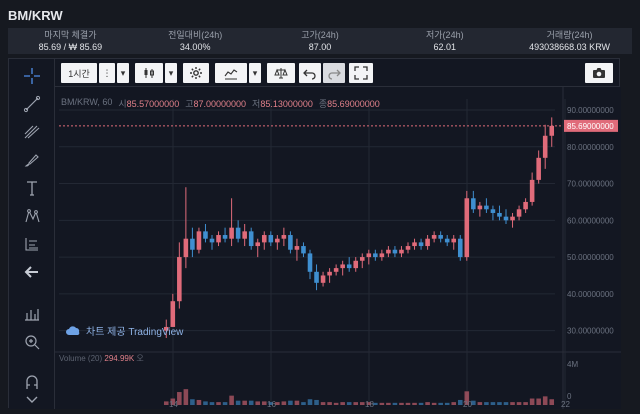 Image resolution: width=640 pixels, height=414 pixels. What do you see at coordinates (32, 400) in the screenshot?
I see `chevron-down-icon` at bounding box center [32, 400].